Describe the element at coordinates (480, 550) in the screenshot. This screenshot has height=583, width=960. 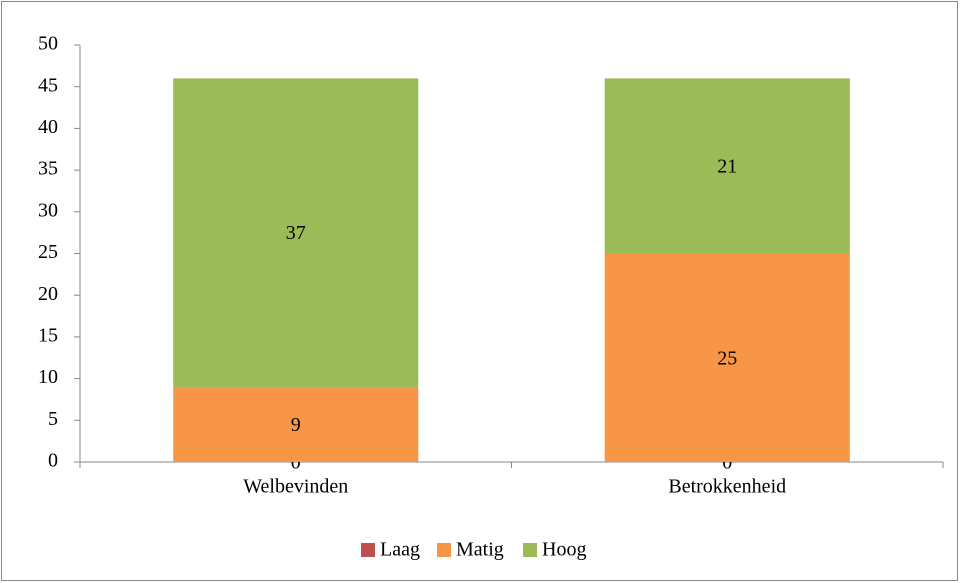
I see `legend-label: Matig` at that location.